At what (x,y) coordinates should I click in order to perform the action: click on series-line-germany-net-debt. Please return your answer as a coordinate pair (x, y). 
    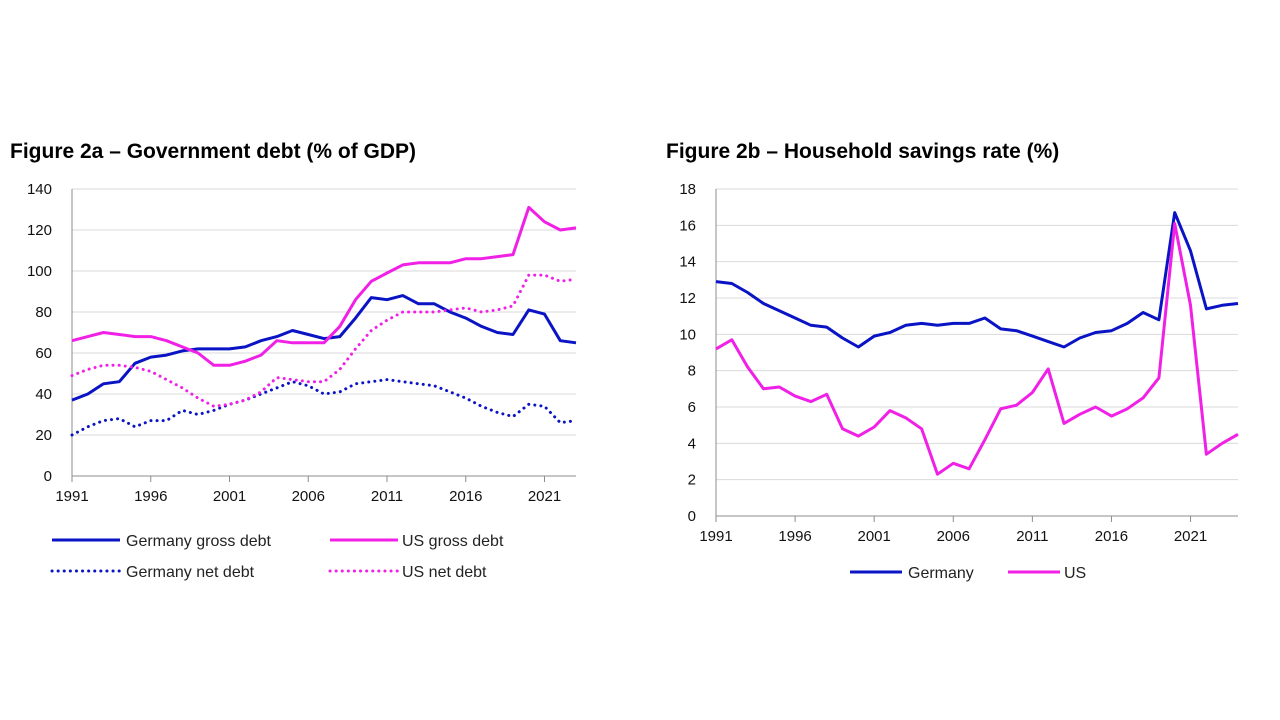
    Looking at the image, I should click on (324, 407).